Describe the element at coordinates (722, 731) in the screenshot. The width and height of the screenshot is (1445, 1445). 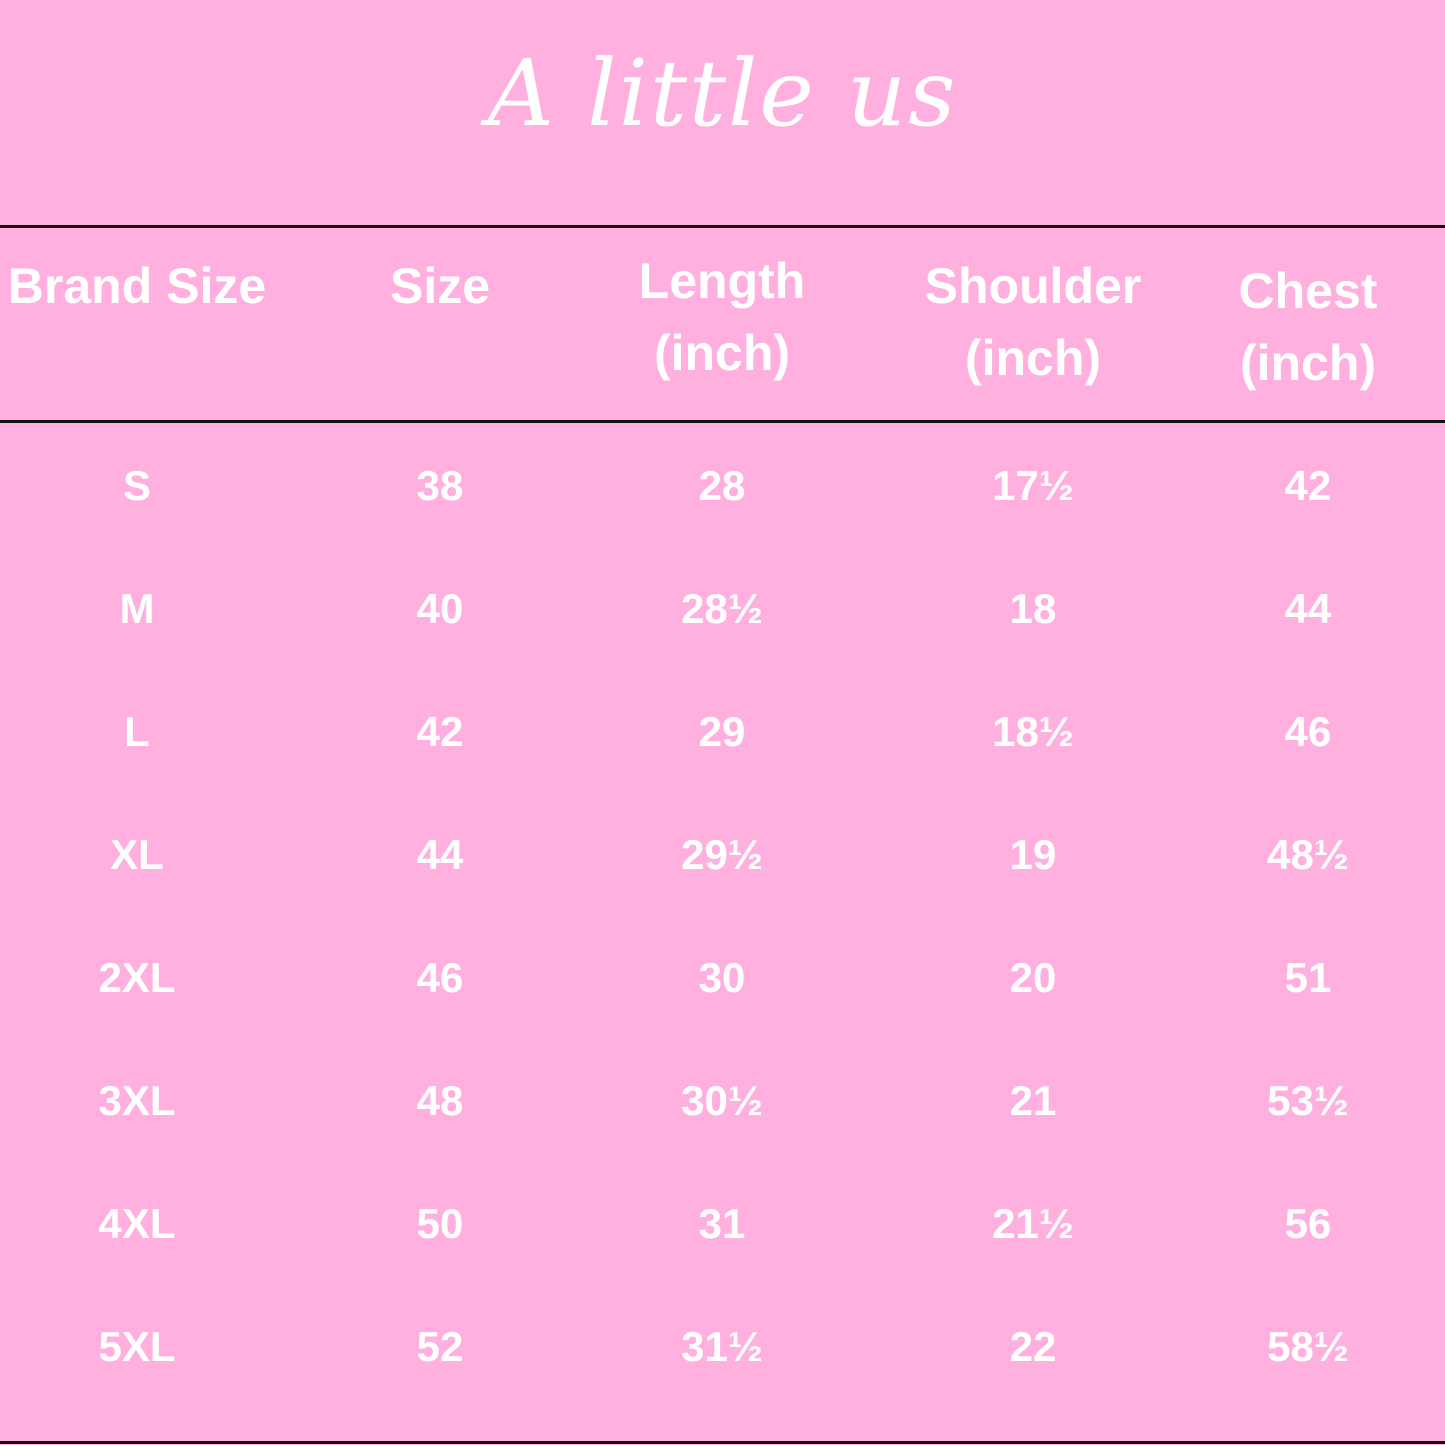
I see `table-cell: 29` at that location.